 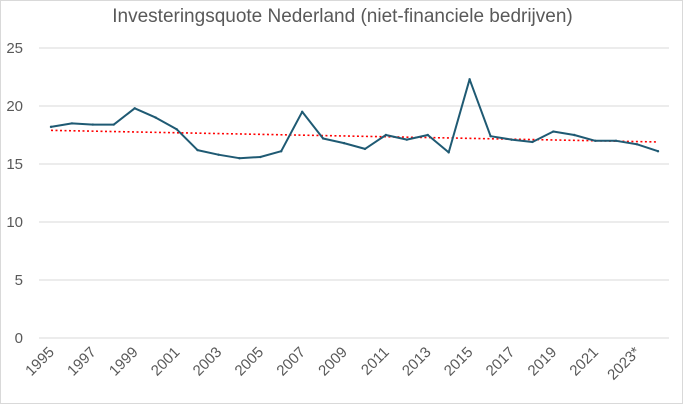 What do you see at coordinates (250, 362) in the screenshot?
I see `x-tick-label: 2005` at bounding box center [250, 362].